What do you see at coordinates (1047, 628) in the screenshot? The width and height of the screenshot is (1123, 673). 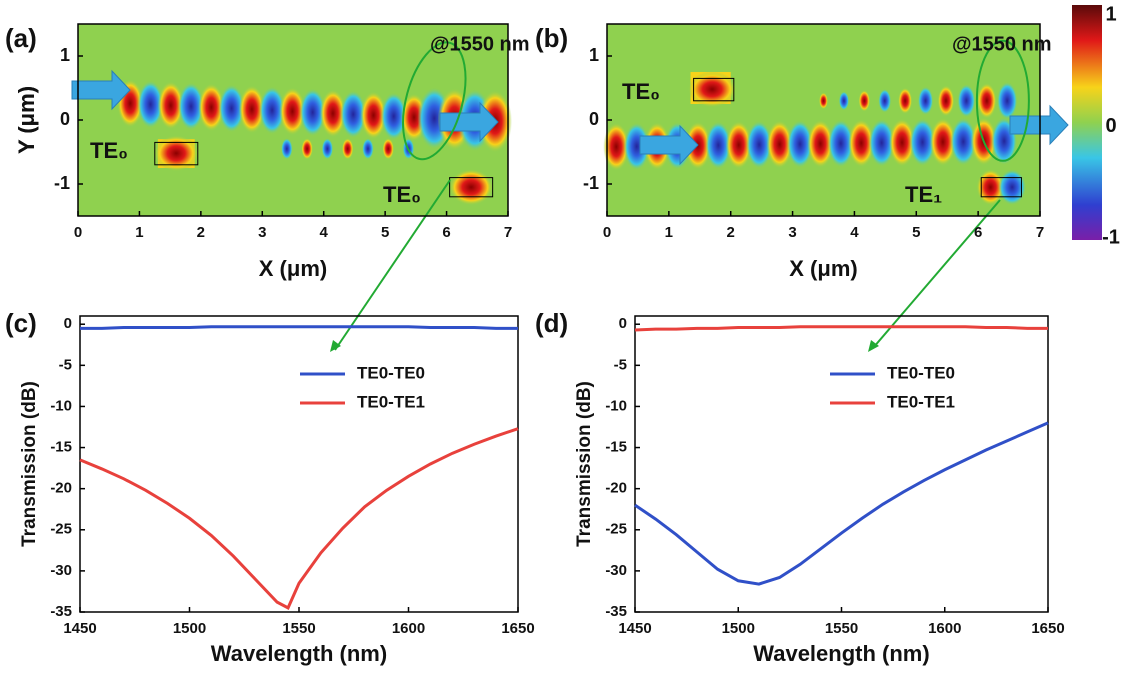 I see `x-tick-label: 1650` at bounding box center [1047, 628].